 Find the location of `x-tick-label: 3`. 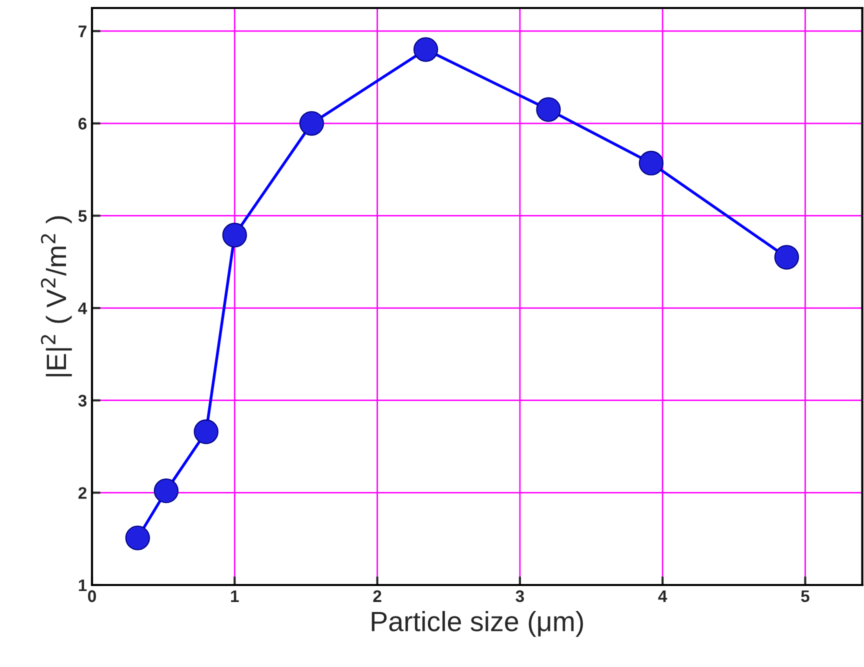

x-tick-label: 3 is located at coordinates (520, 596).